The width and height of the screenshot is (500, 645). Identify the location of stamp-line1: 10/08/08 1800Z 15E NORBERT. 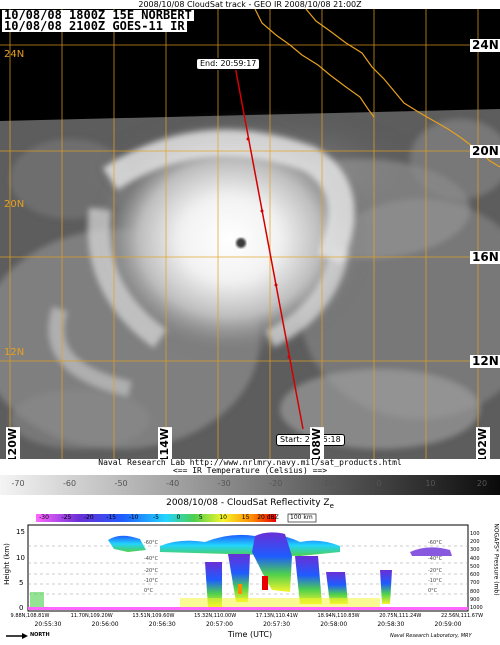
(98, 15).